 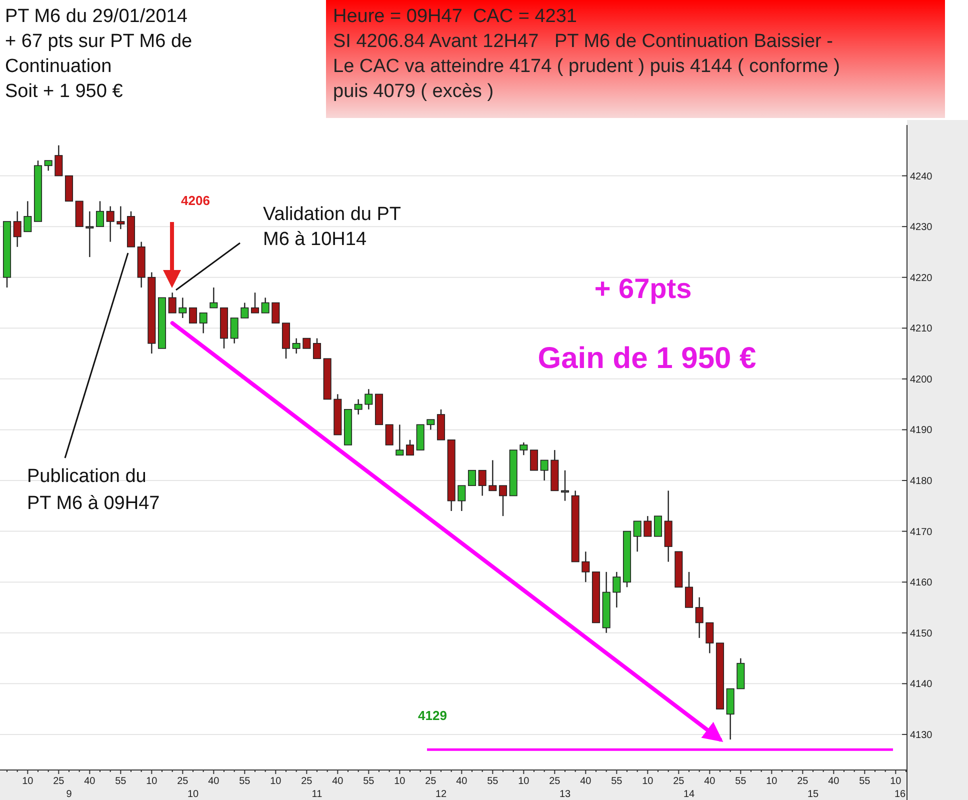 What do you see at coordinates (921, 634) in the screenshot?
I see `y-tick-label: 4150` at bounding box center [921, 634].